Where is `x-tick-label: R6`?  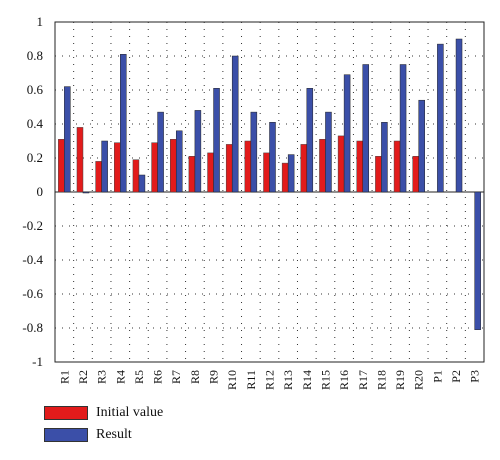
x-tick-label: R6 is located at coordinates (158, 377).